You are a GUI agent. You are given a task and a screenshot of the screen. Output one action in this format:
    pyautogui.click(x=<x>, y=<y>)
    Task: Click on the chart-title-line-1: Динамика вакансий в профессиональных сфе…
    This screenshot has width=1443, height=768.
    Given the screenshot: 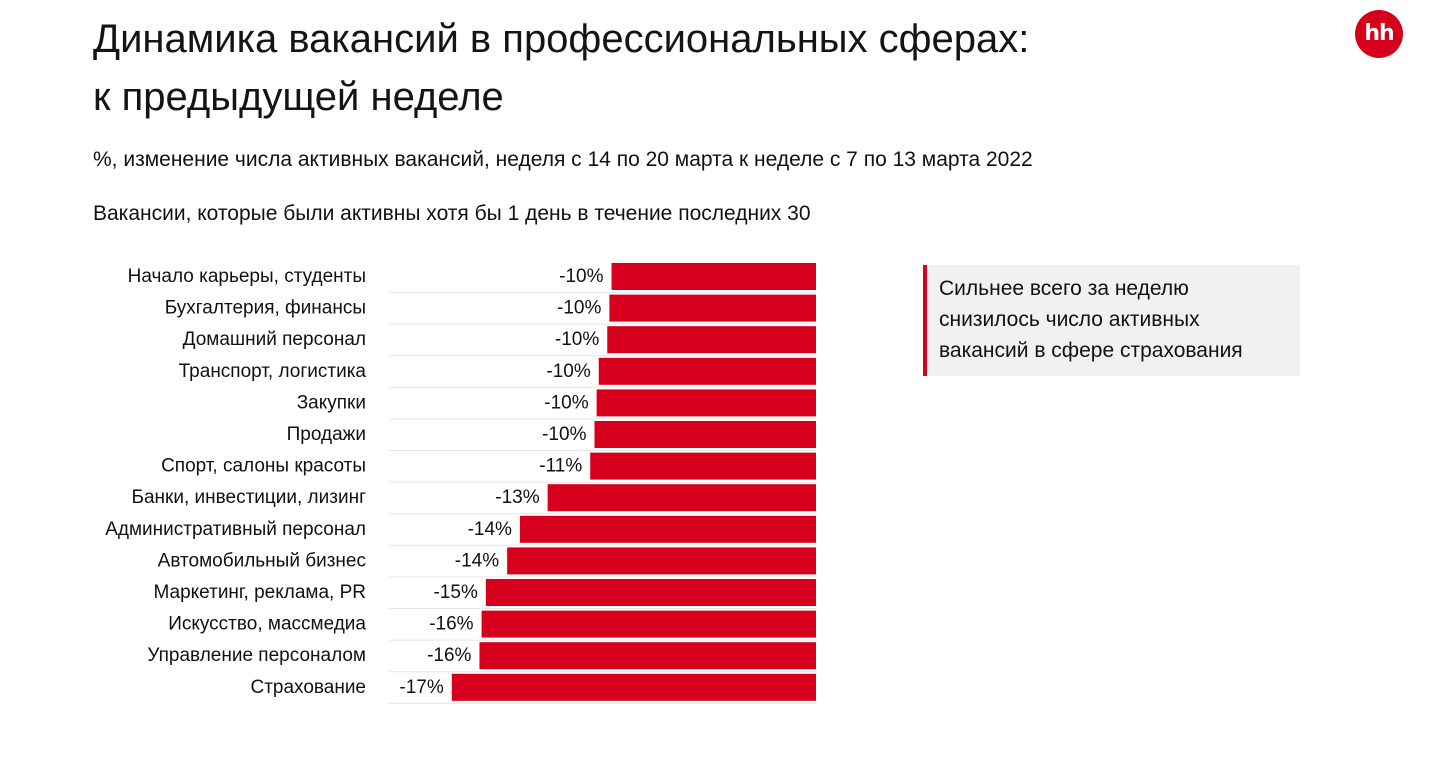 What is the action you would take?
    pyautogui.click(x=561, y=39)
    